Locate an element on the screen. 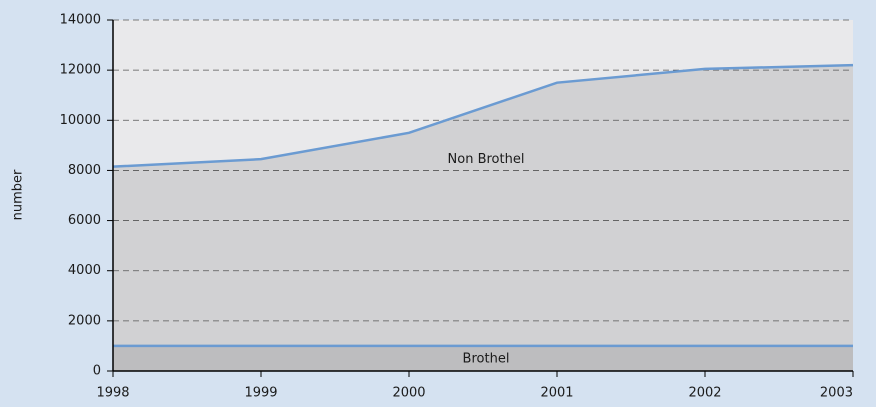 Image resolution: width=876 pixels, height=407 pixels. x-tick-label: 2003 is located at coordinates (836, 393).